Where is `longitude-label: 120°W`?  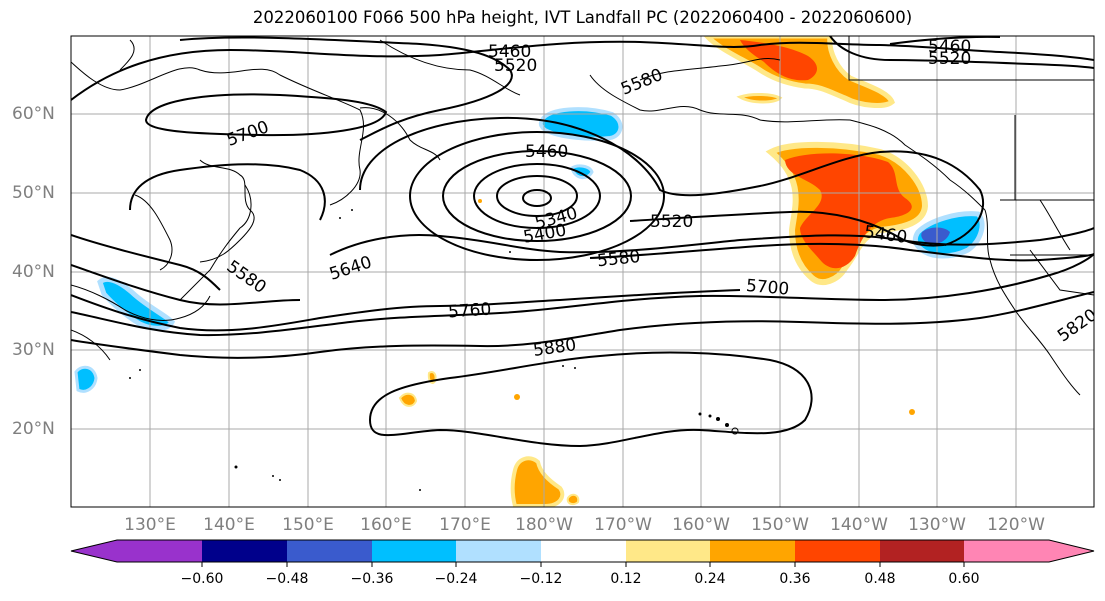 longitude-label: 120°W is located at coordinates (1016, 525).